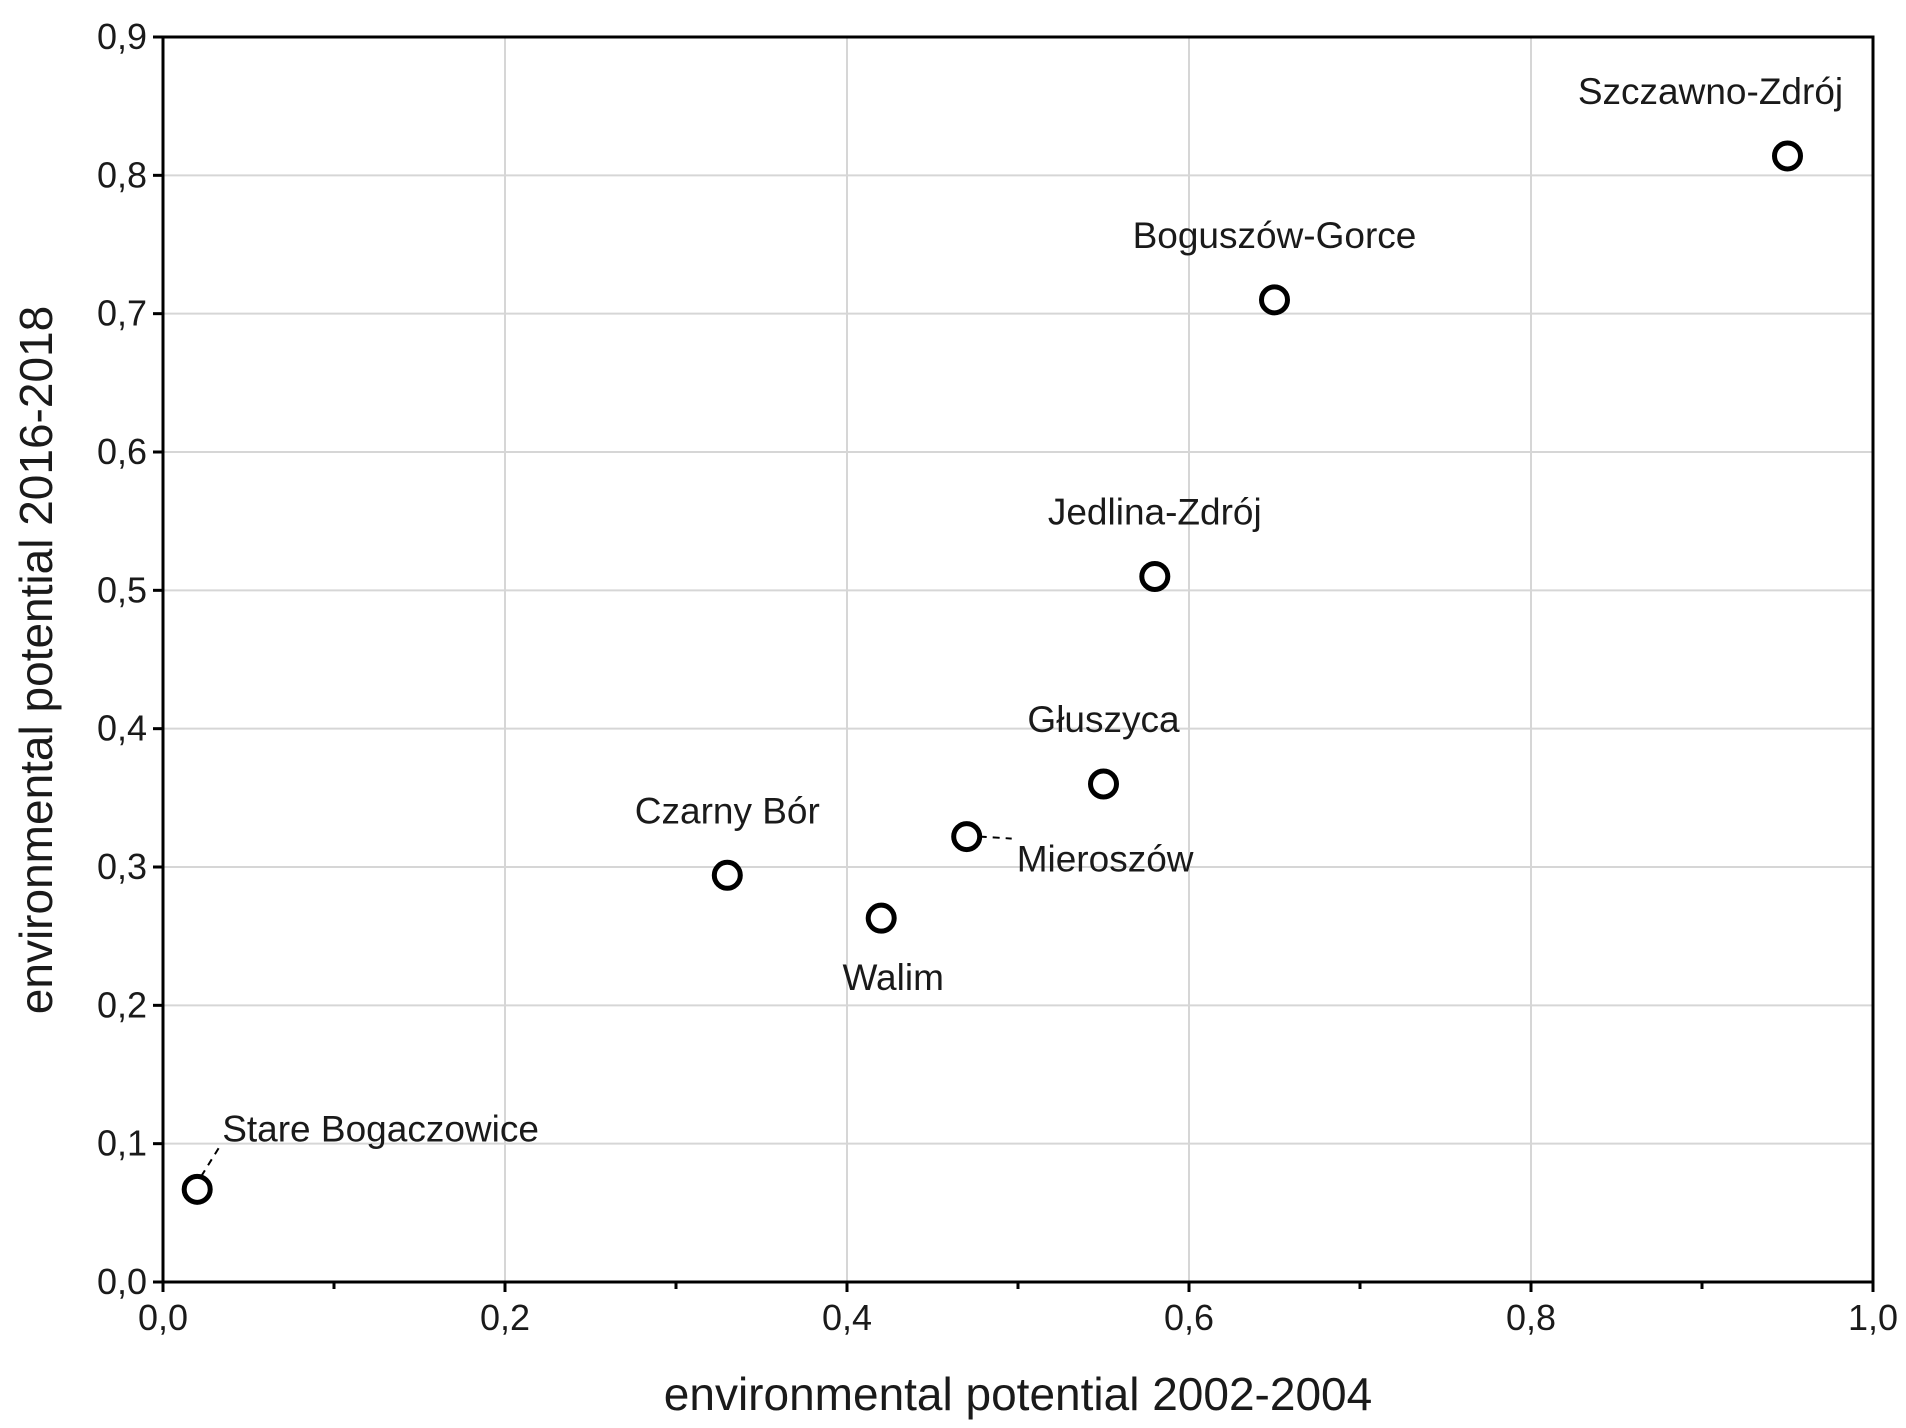 This screenshot has height=1428, width=1906. I want to click on data-point-label: Mieroszów, so click(1105, 859).